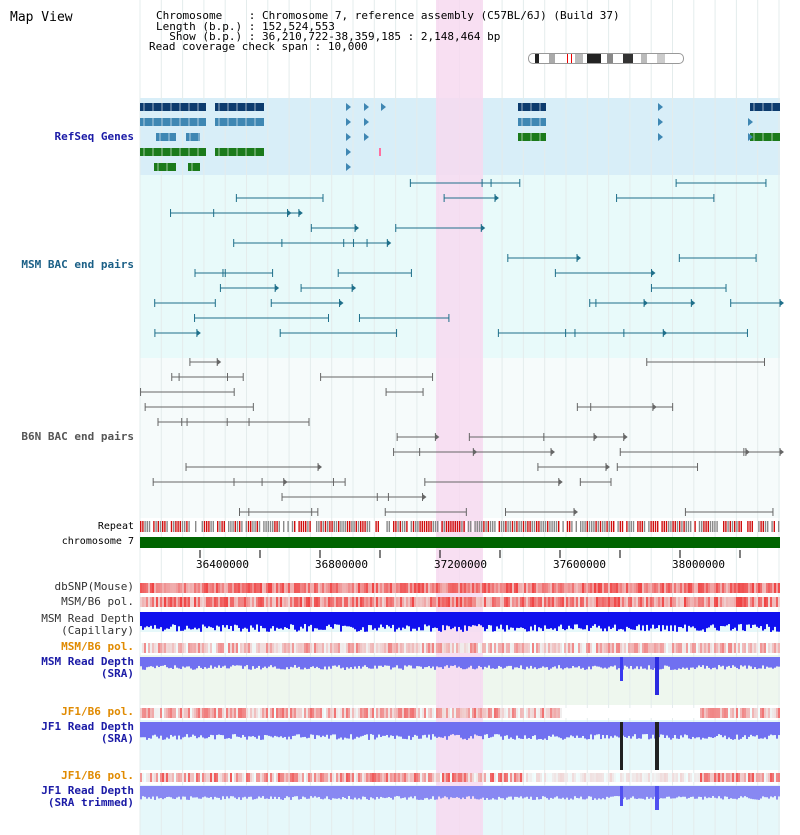  Describe the element at coordinates (569, 58) in the screenshot. I see `ideogram-position-marker` at that location.